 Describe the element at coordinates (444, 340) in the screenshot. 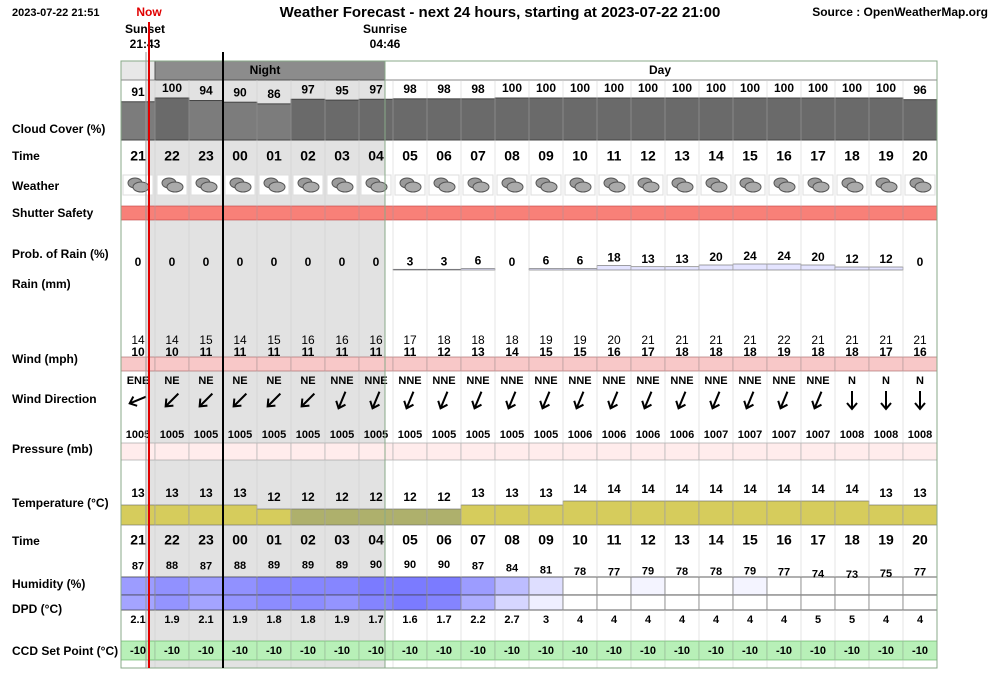

I see `wind-gust-value: 18` at that location.